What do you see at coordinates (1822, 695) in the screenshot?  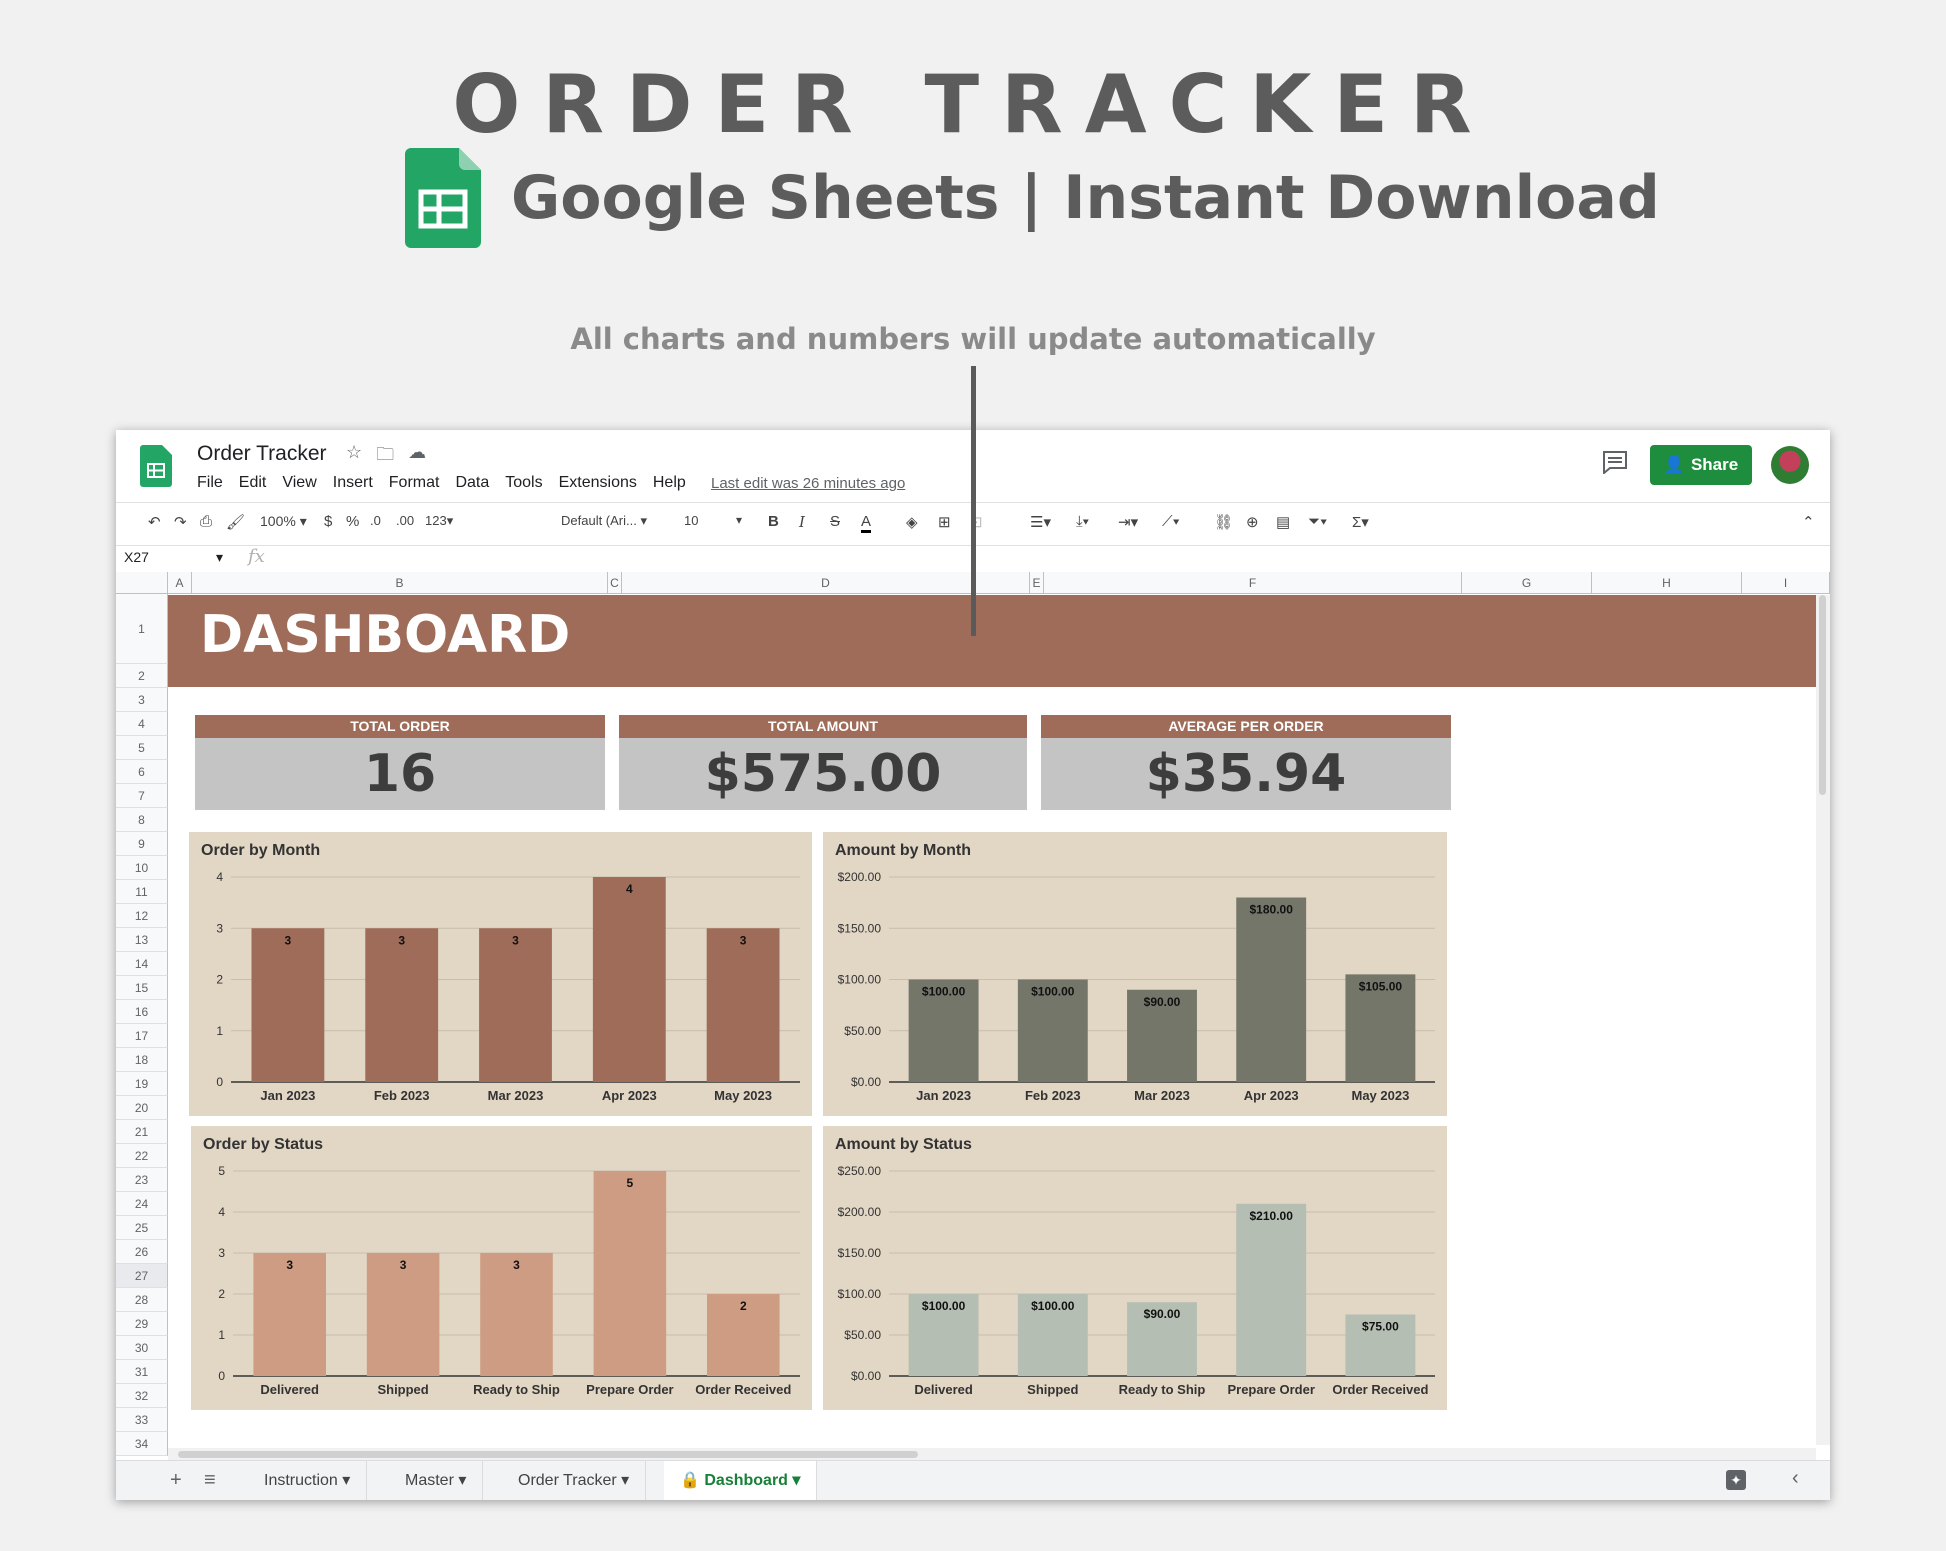 I see `vertical-scrollbar-thumb` at bounding box center [1822, 695].